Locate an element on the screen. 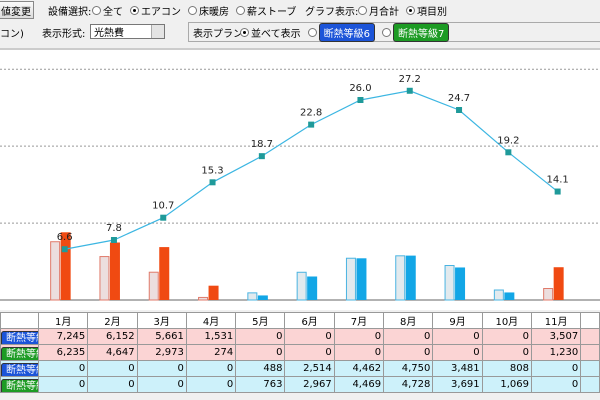 The image size is (600, 400). table-cell: 2,967 is located at coordinates (309, 384).